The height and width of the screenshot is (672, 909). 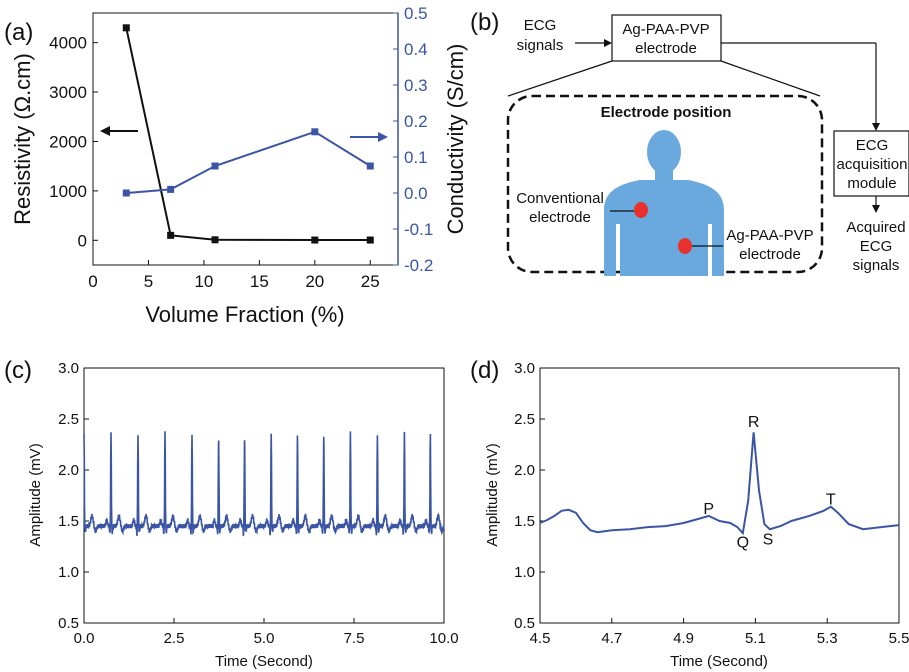 What do you see at coordinates (666, 48) in the screenshot?
I see `electrode-box-line2: electrode` at bounding box center [666, 48].